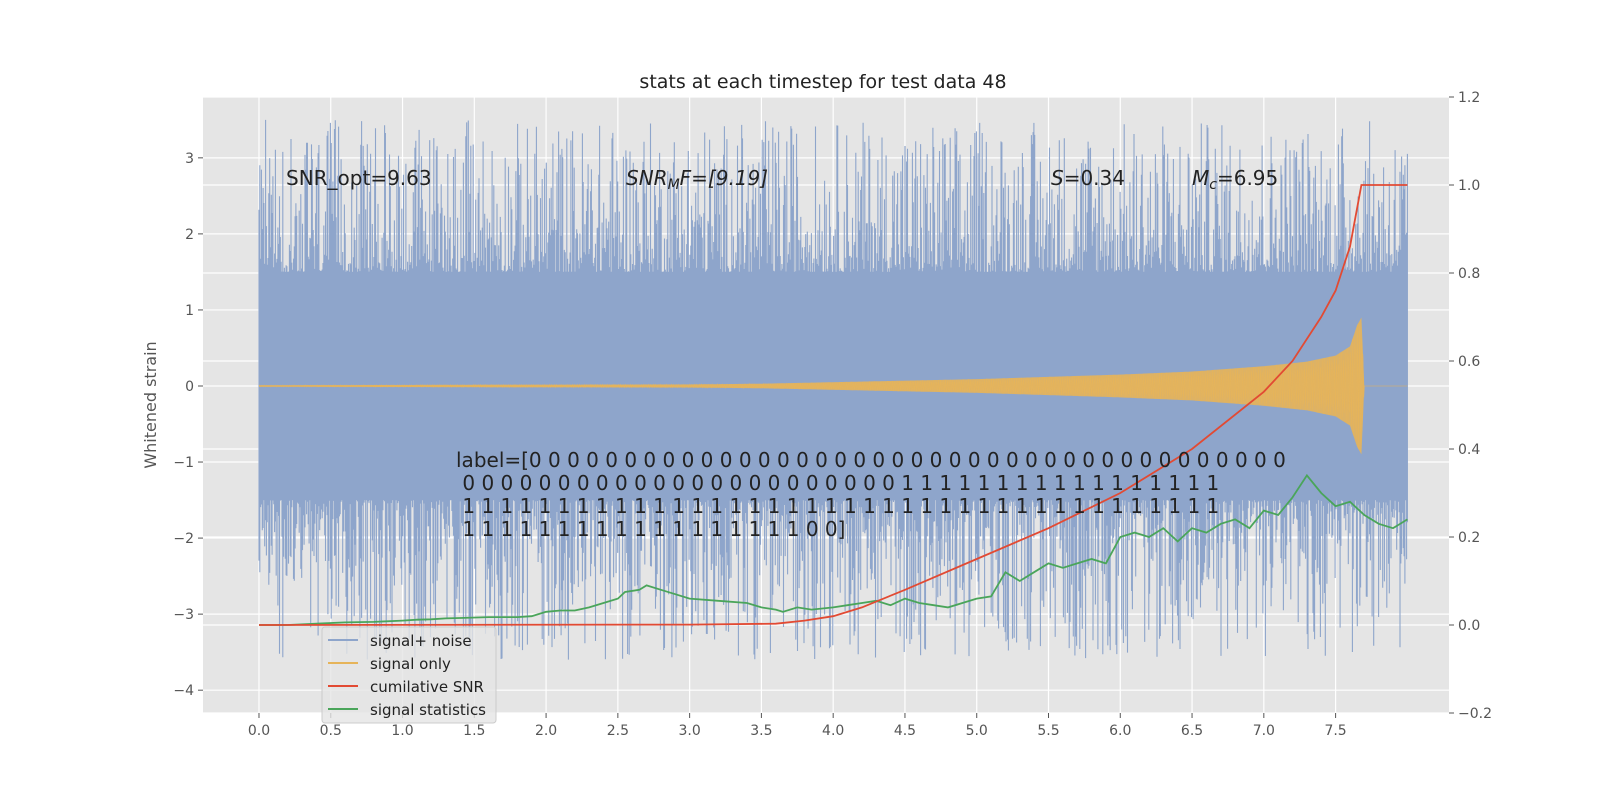  I want to click on x-tick-label: 1.0, so click(402, 731).